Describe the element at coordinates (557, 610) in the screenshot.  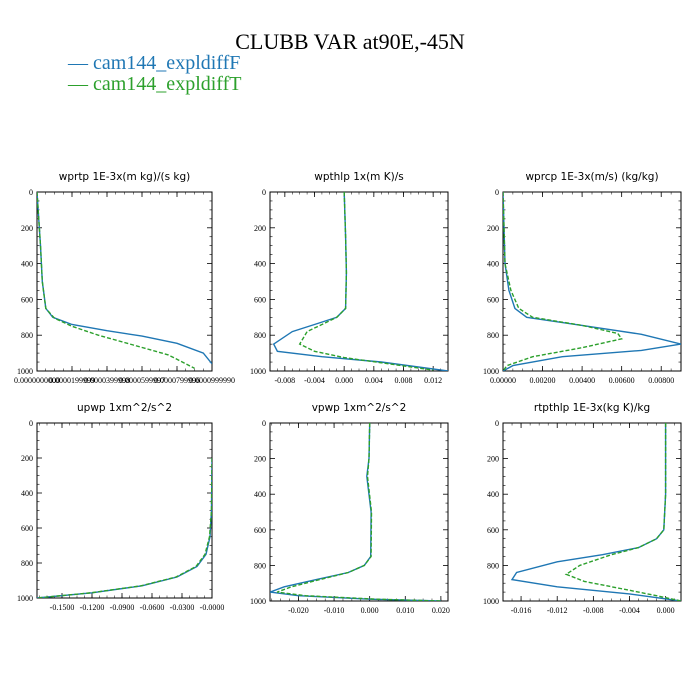
I see `x-tick-label: -0.012` at that location.